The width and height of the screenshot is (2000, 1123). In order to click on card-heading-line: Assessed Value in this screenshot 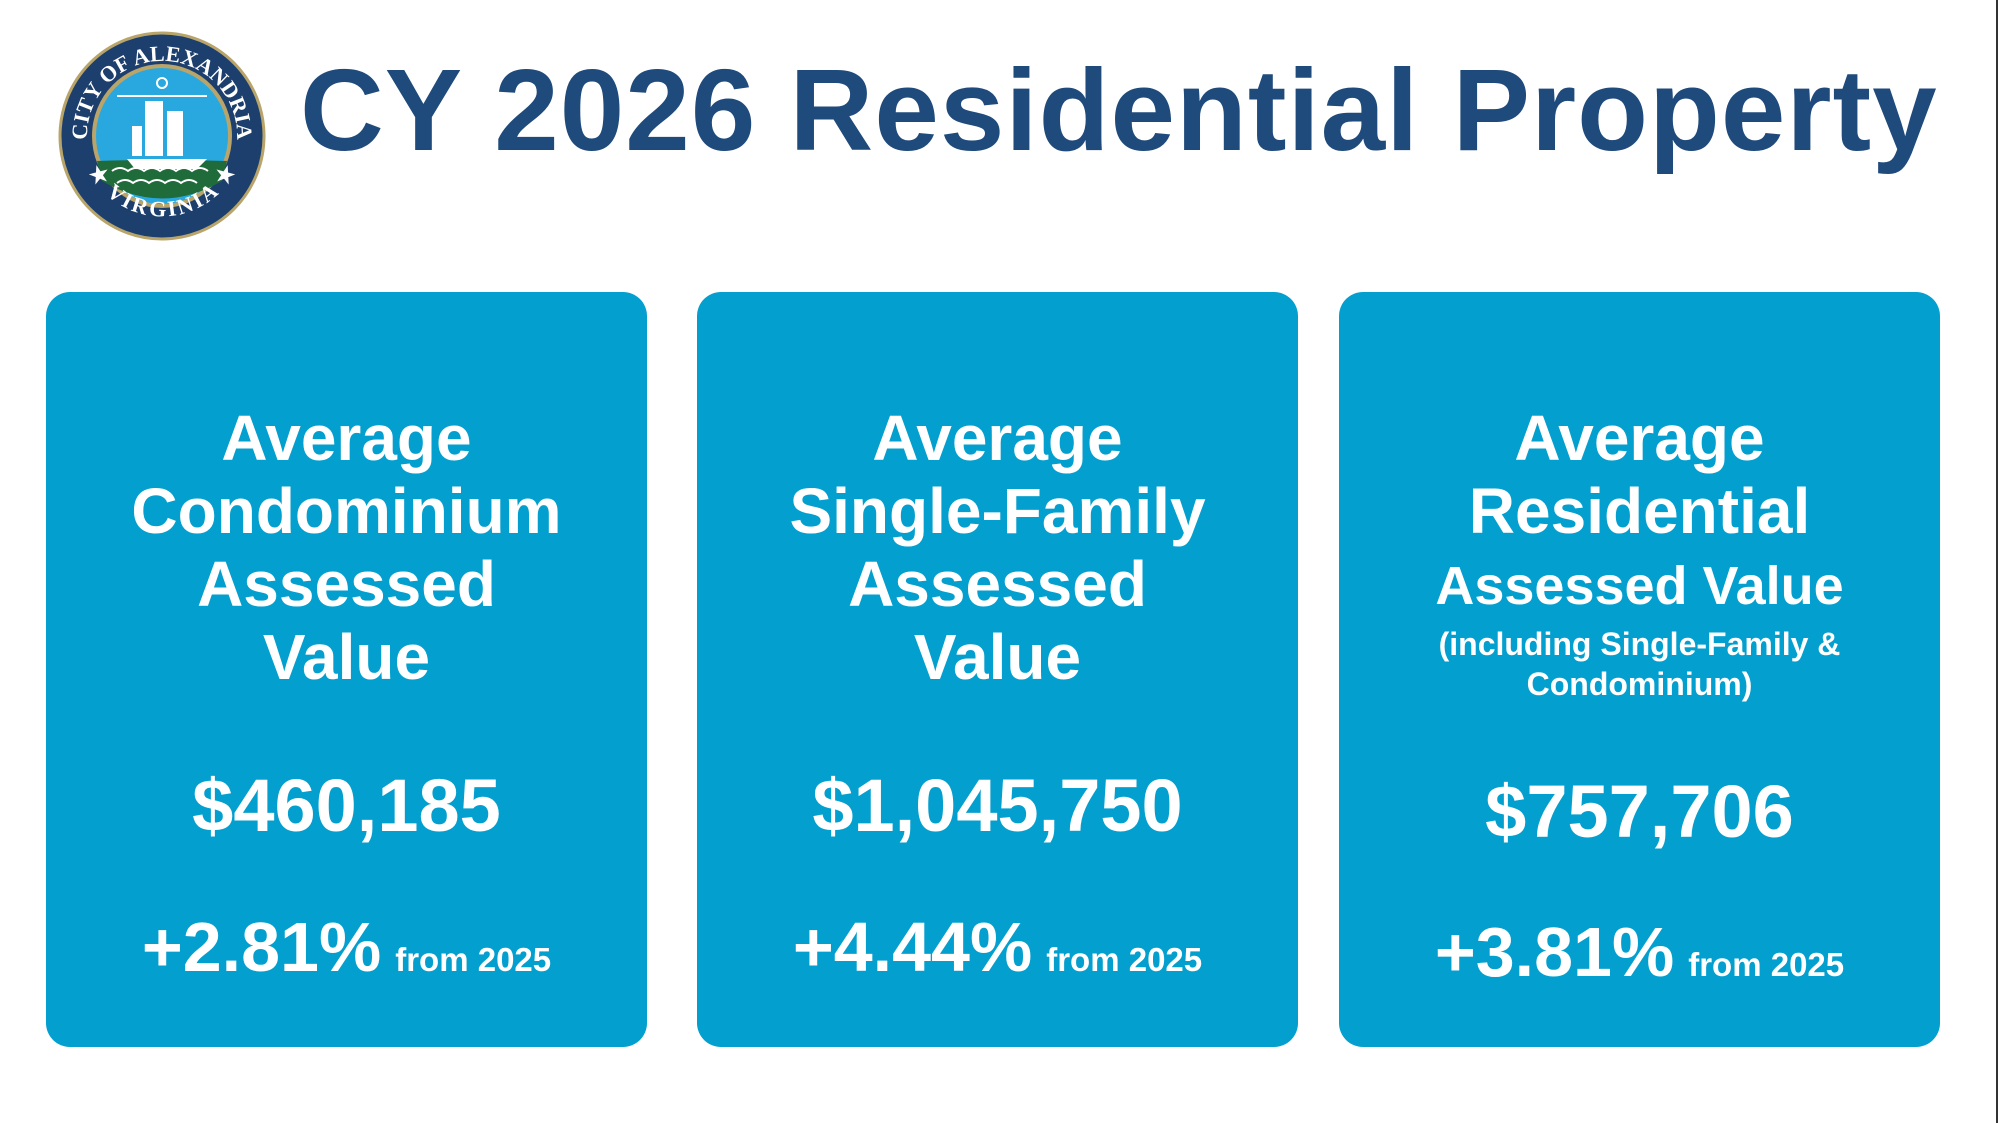, I will do `click(1639, 586)`.